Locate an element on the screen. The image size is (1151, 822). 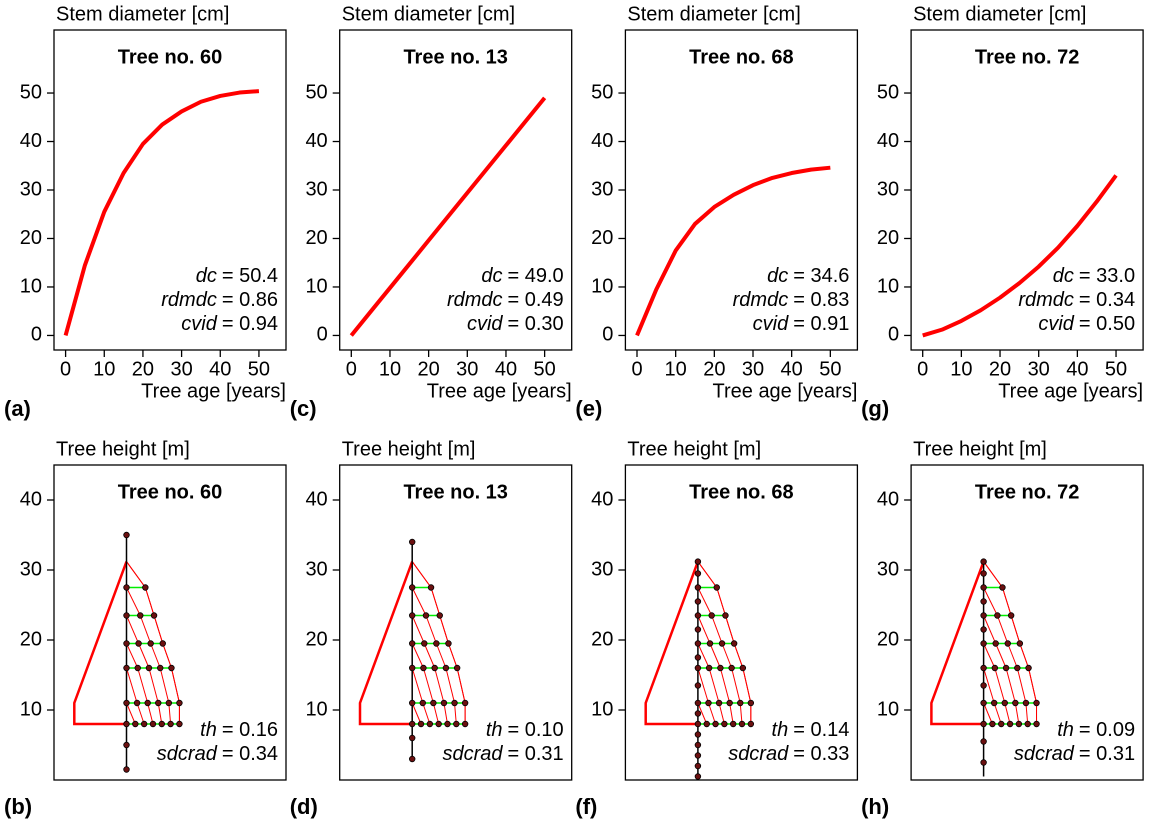
annotation-value: = 0.30 is located at coordinates (536, 324).